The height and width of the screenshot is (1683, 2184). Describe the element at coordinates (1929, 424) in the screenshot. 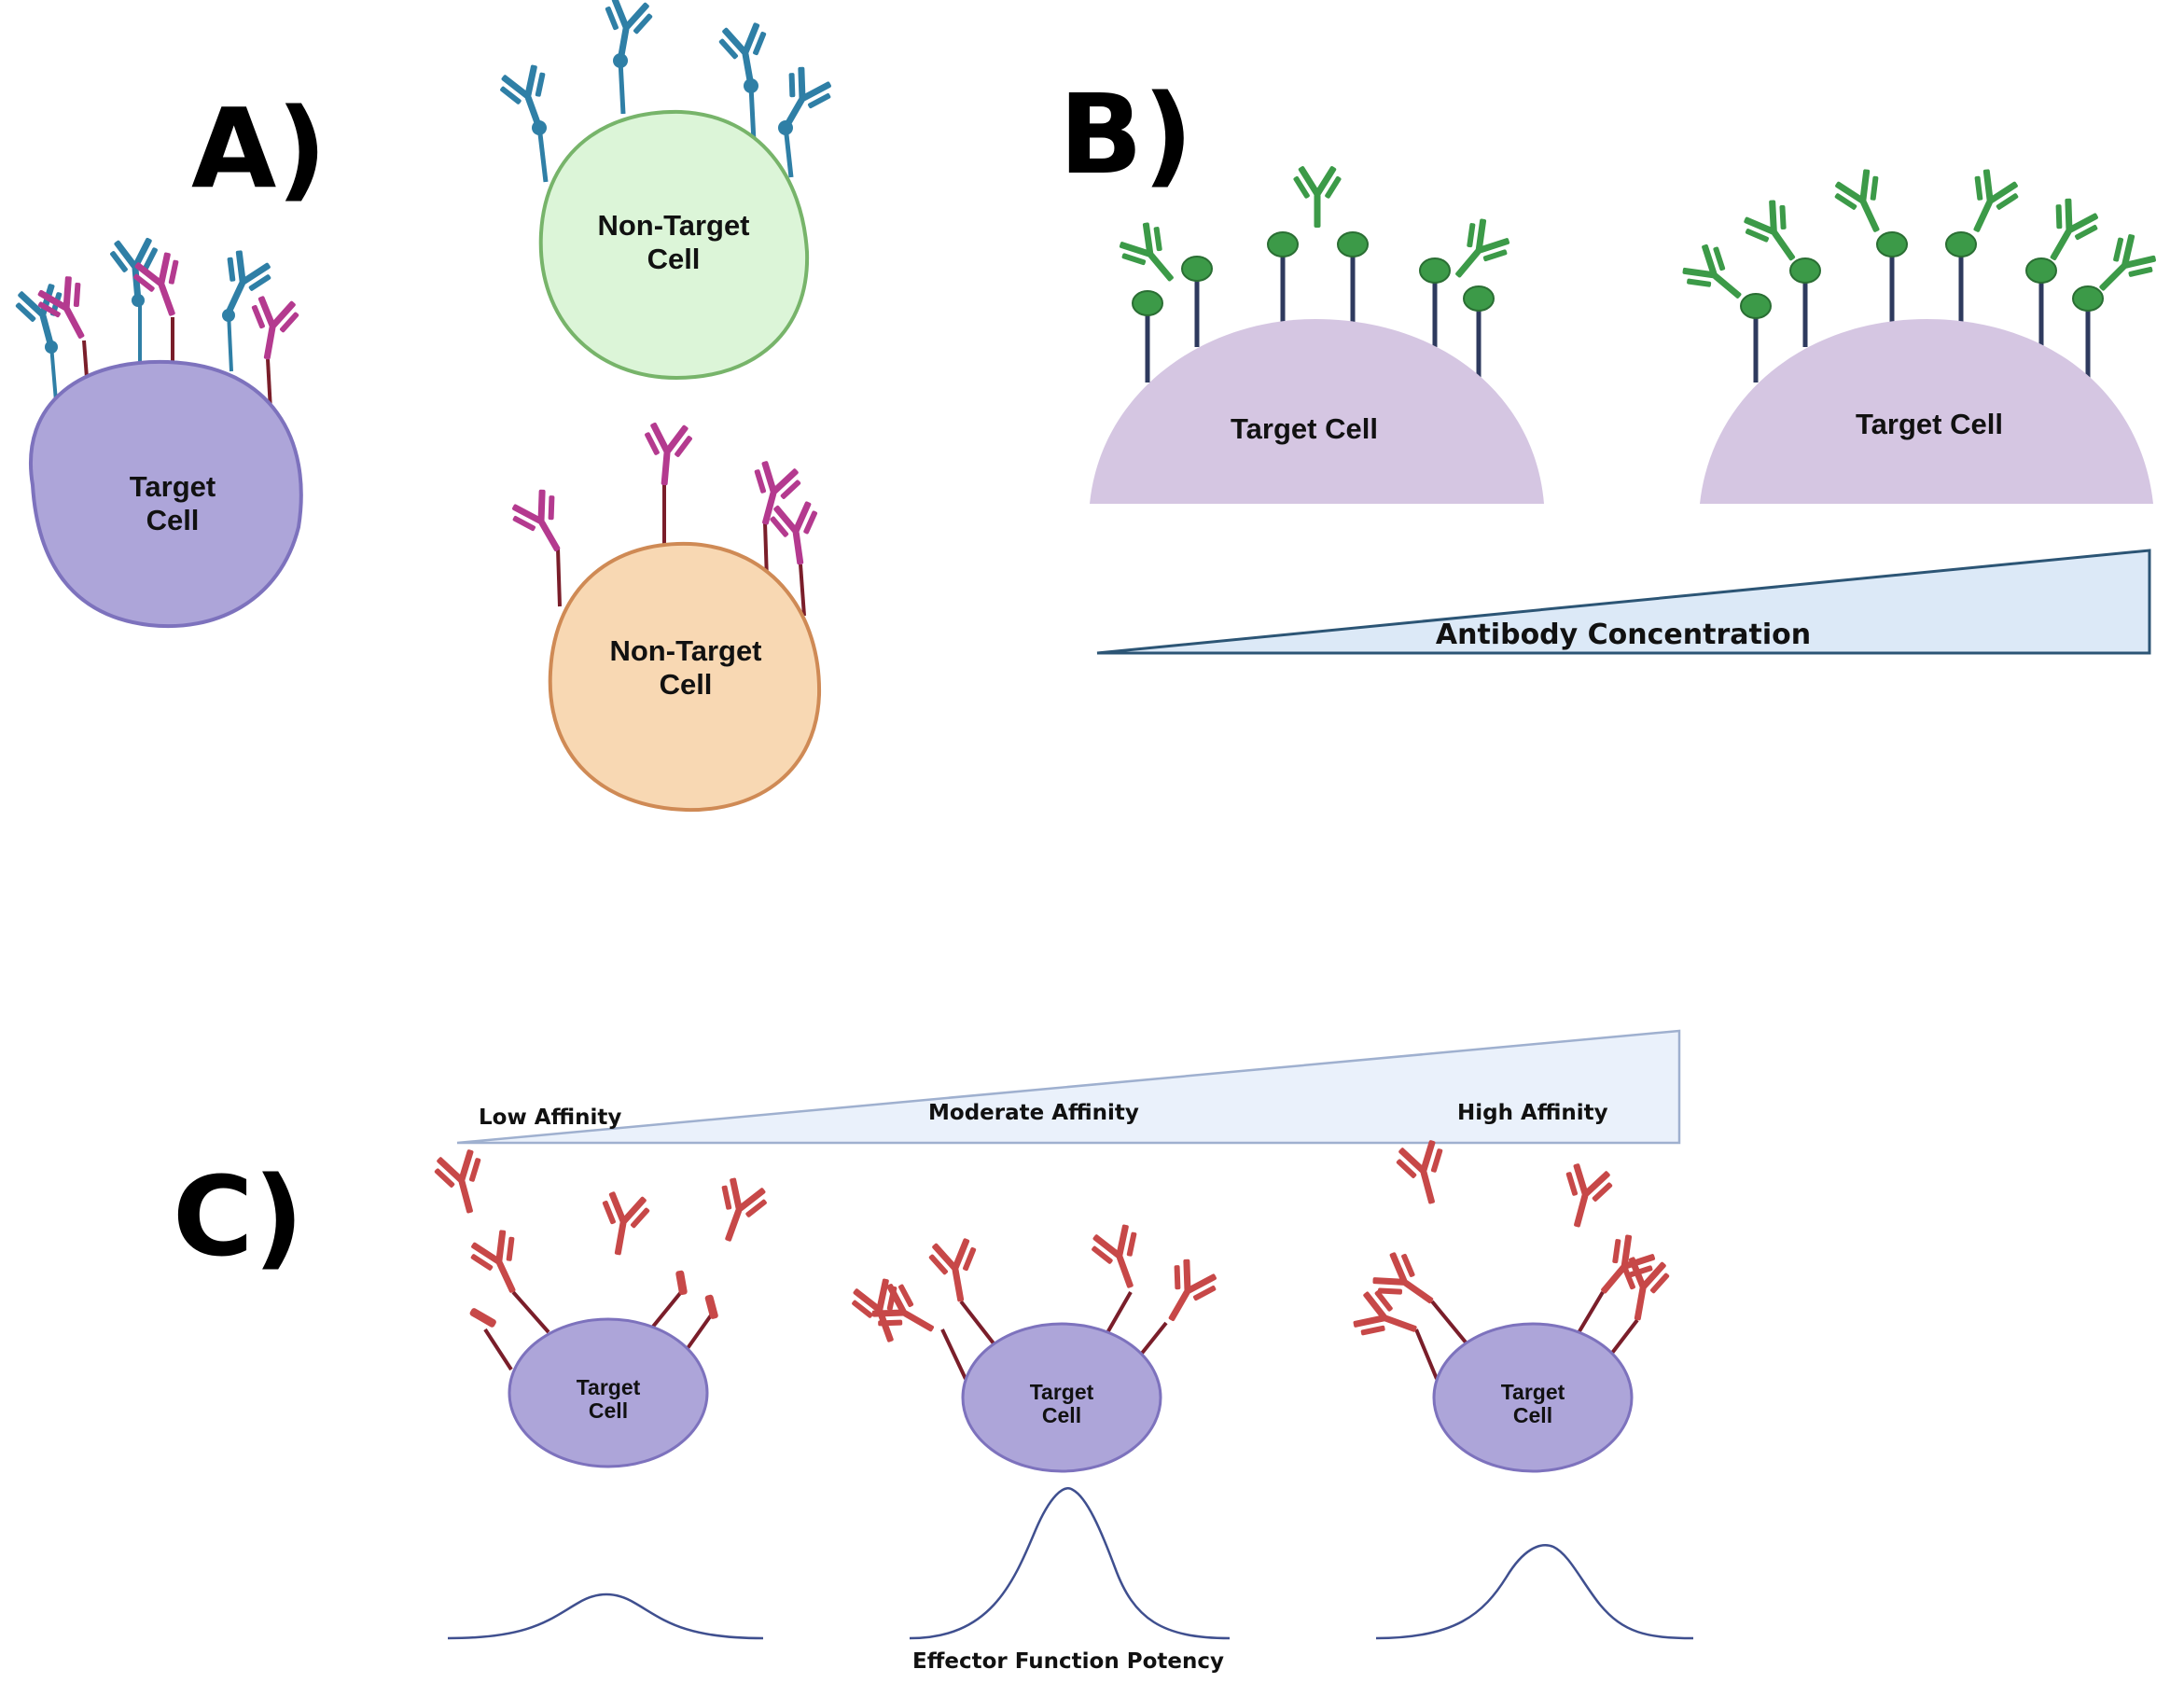

I see `panel-b-right-target-cell-label: Target Cell` at that location.